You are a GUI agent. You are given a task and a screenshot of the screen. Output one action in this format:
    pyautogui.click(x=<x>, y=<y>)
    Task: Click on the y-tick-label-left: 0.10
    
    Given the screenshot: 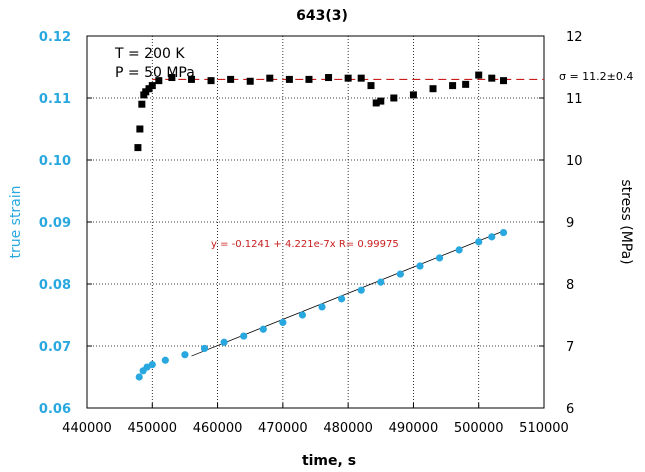 What is the action you would take?
    pyautogui.click(x=55, y=161)
    